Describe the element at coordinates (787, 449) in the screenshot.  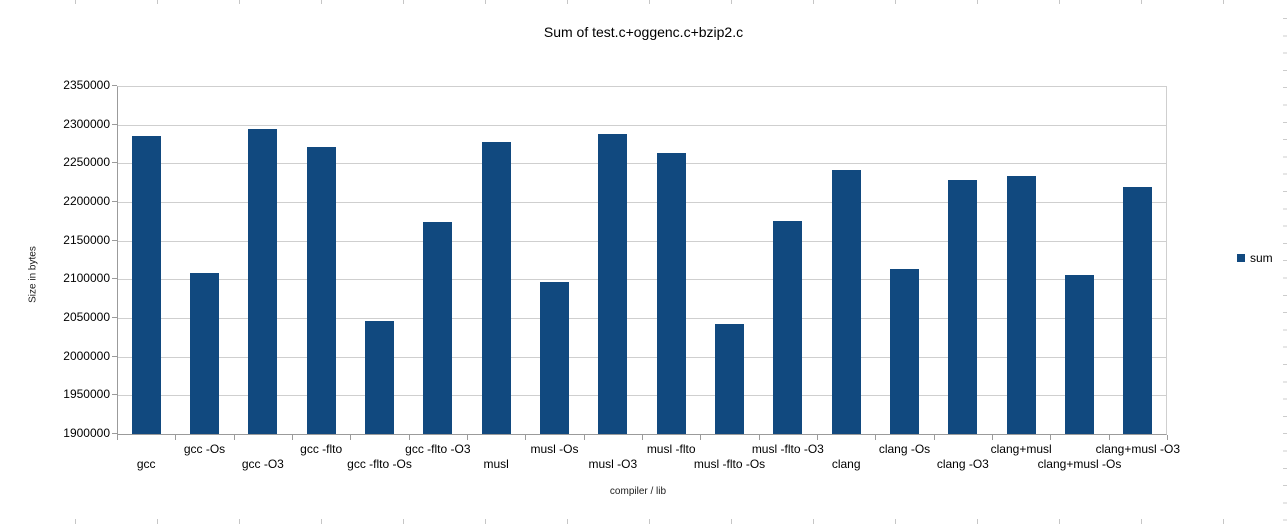
I see `x-axis-category-label: musl -flto -O3` at that location.